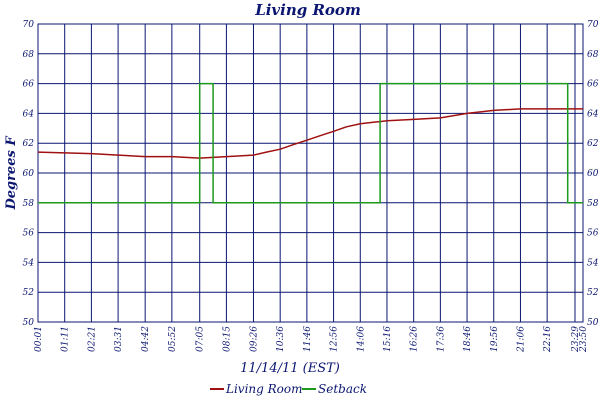 This screenshot has height=400, width=600. What do you see at coordinates (593, 293) in the screenshot?
I see `y-tick-label-right: 52` at bounding box center [593, 293].